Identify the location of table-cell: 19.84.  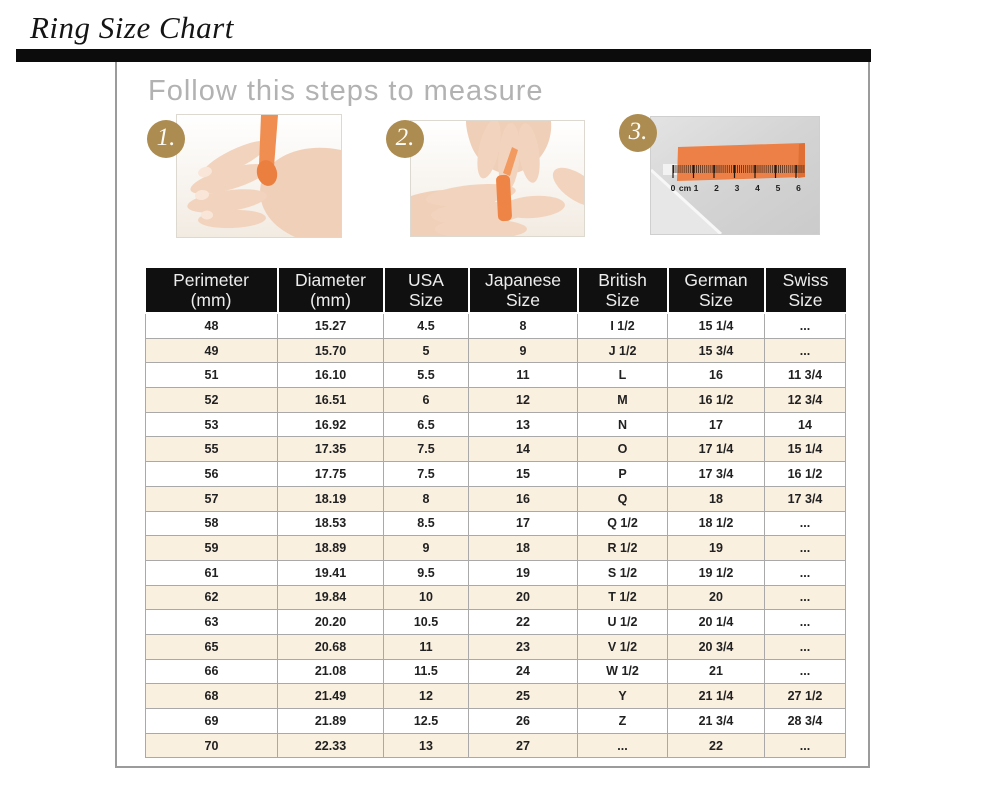
(330, 597).